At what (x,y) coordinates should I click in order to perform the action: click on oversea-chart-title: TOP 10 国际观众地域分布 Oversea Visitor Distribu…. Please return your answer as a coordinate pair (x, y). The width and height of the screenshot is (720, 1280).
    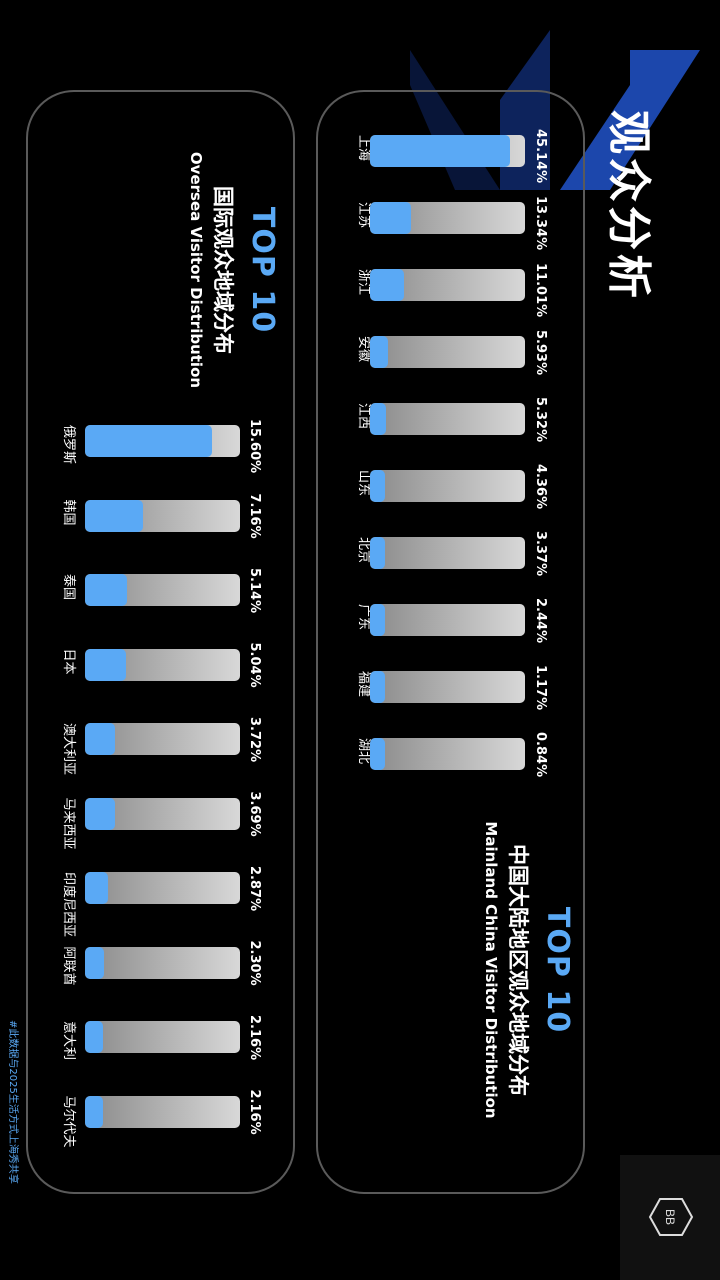
    Looking at the image, I should click on (233, 270).